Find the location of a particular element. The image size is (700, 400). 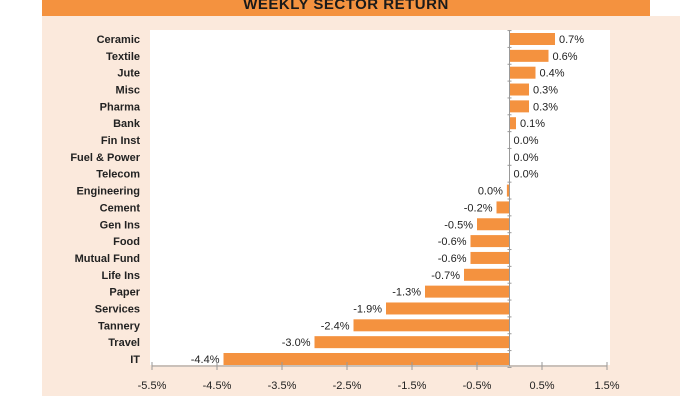

x-tick-label: -5.5% is located at coordinates (152, 386).